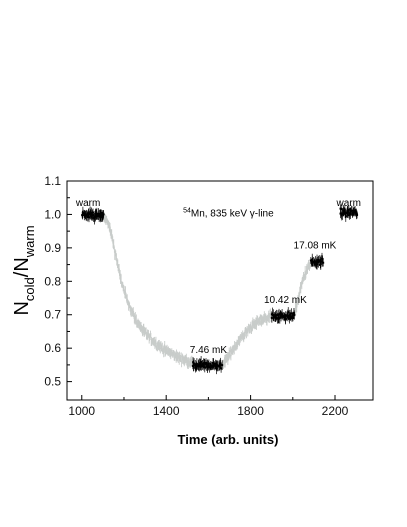  I want to click on y-tick-label: 0.7, so click(52, 315).